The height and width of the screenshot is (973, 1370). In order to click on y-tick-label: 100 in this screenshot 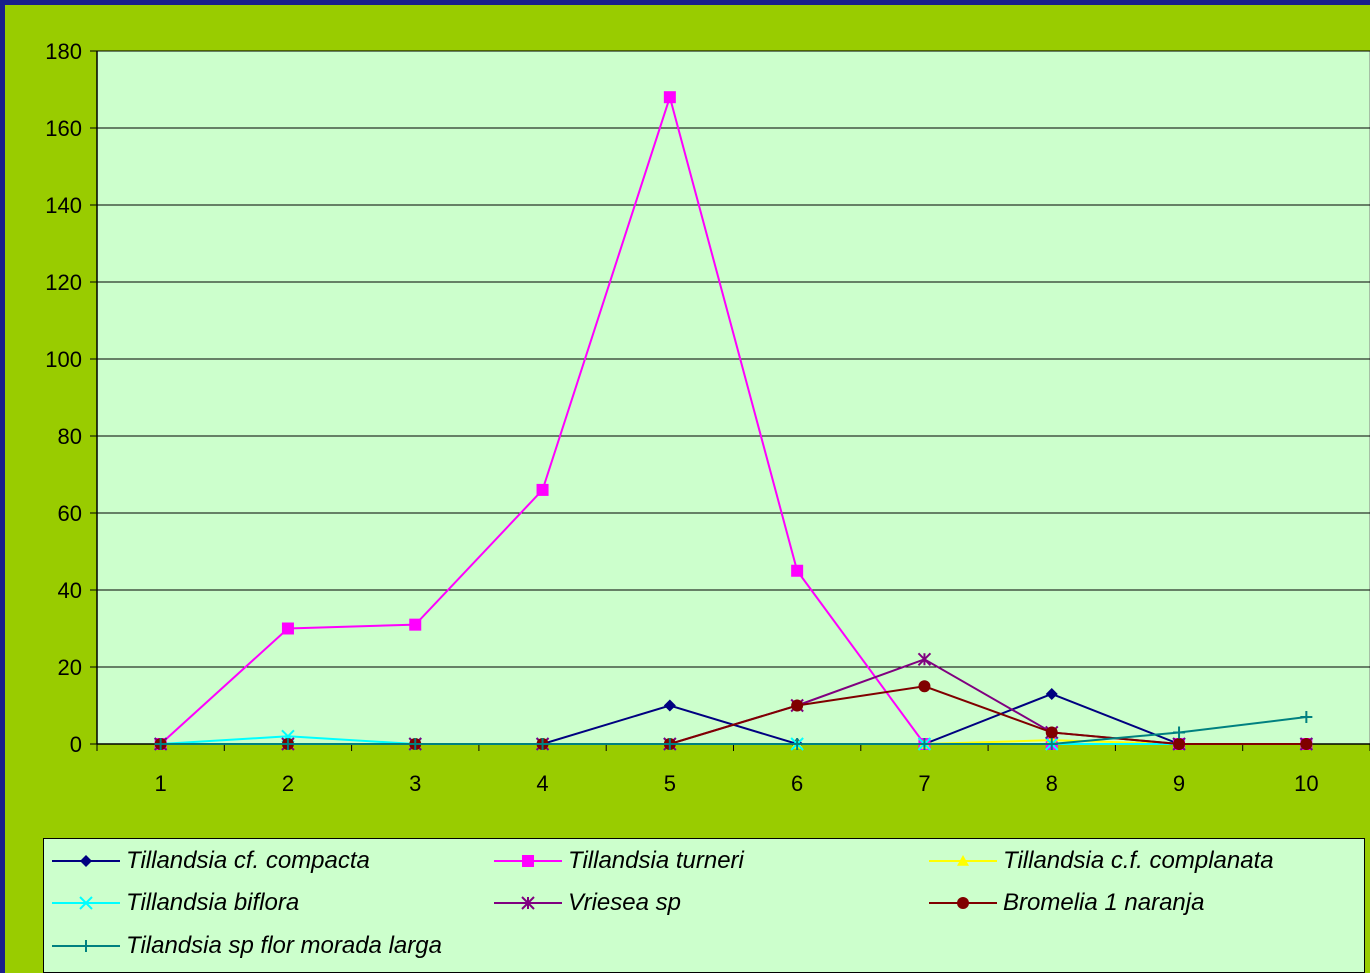, I will do `click(63, 359)`.